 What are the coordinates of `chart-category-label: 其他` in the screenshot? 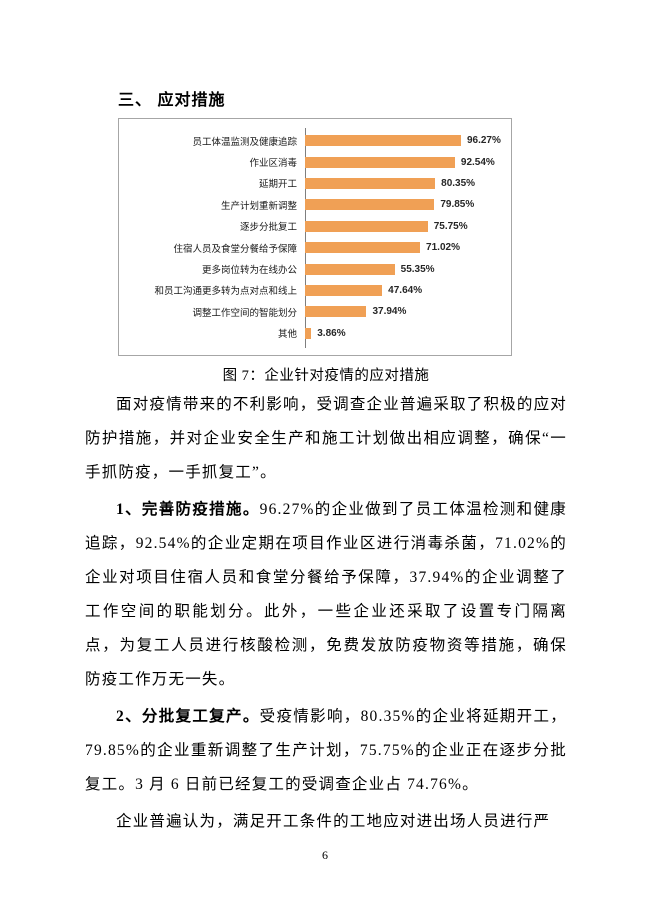 It's located at (287, 335).